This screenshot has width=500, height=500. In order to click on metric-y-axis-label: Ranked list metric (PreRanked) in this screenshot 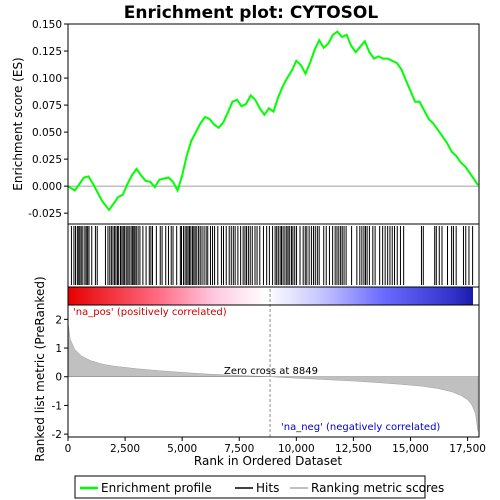, I will do `click(40, 368)`.